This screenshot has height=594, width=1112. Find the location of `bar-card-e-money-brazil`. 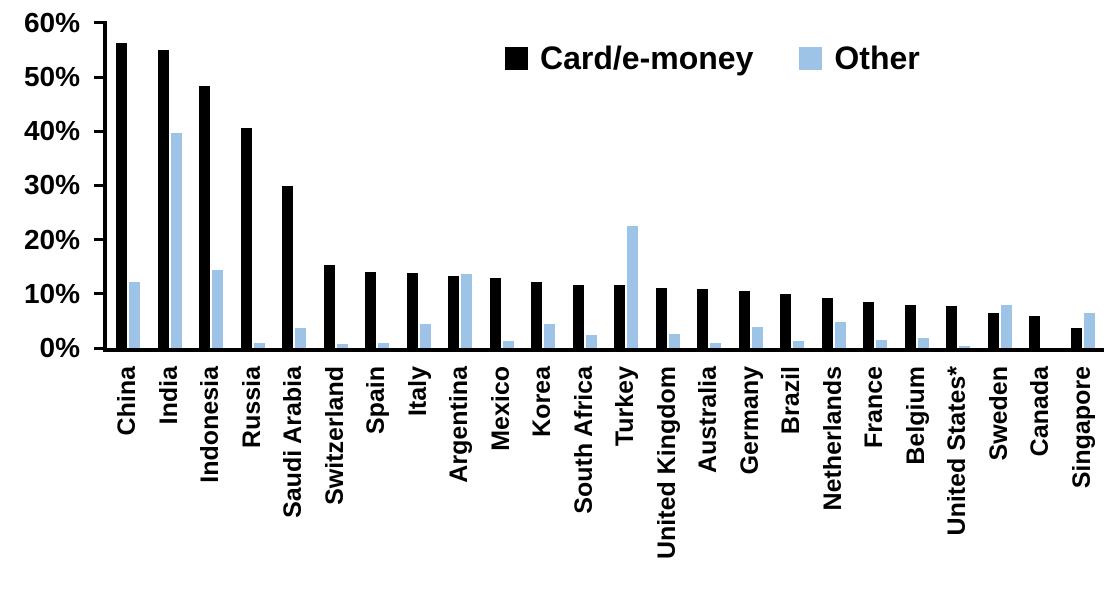

bar-card-e-money-brazil is located at coordinates (785, 321).